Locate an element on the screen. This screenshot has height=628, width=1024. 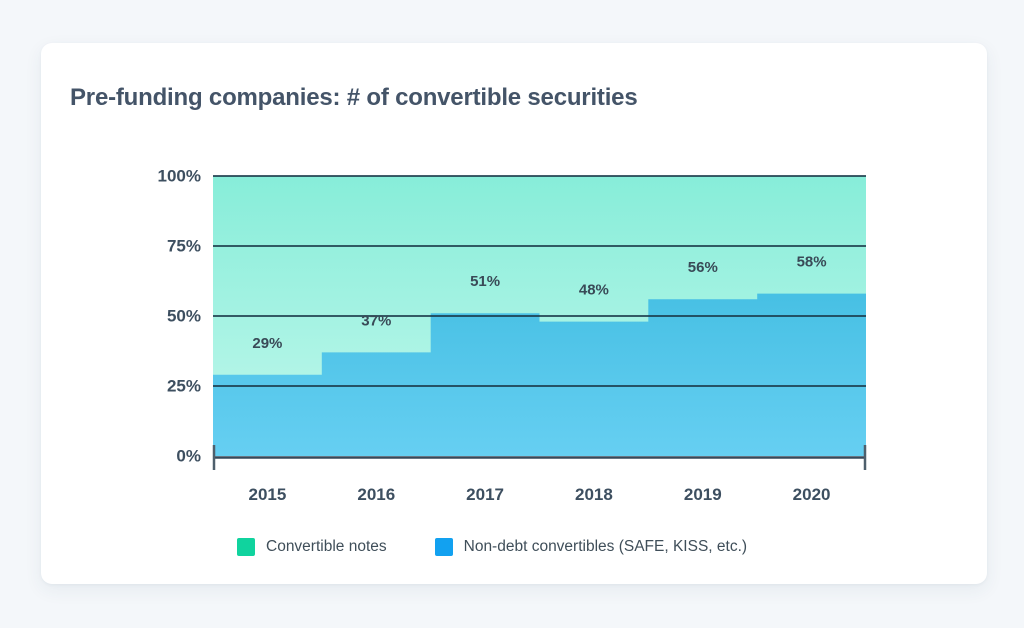
data-label: 48% is located at coordinates (594, 290).